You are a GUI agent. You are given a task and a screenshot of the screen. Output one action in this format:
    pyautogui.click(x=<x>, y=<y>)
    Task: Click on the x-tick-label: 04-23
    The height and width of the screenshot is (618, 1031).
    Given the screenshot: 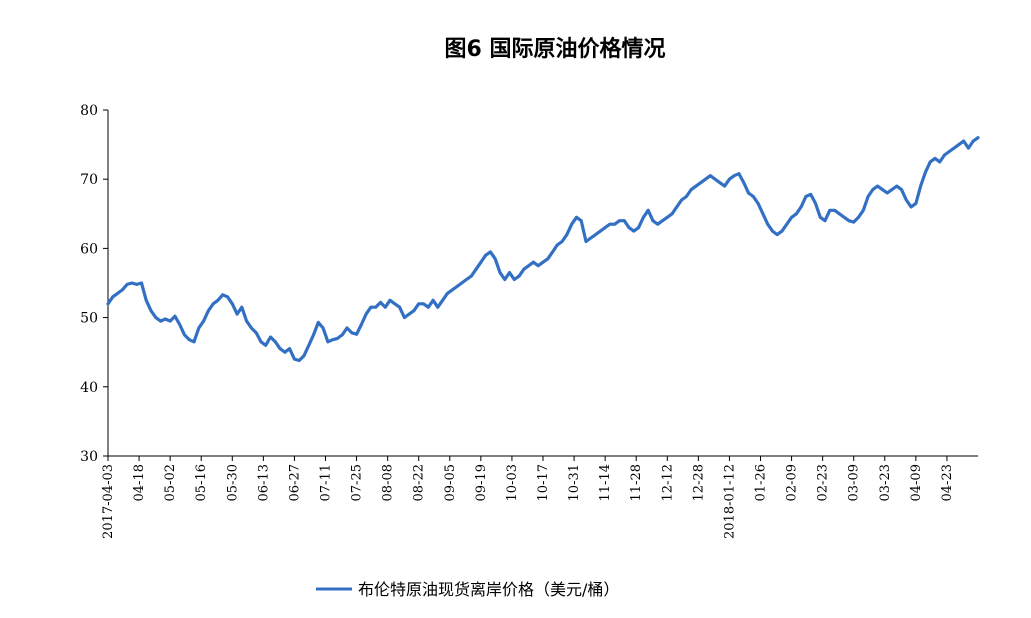 What is the action you would take?
    pyautogui.click(x=947, y=482)
    